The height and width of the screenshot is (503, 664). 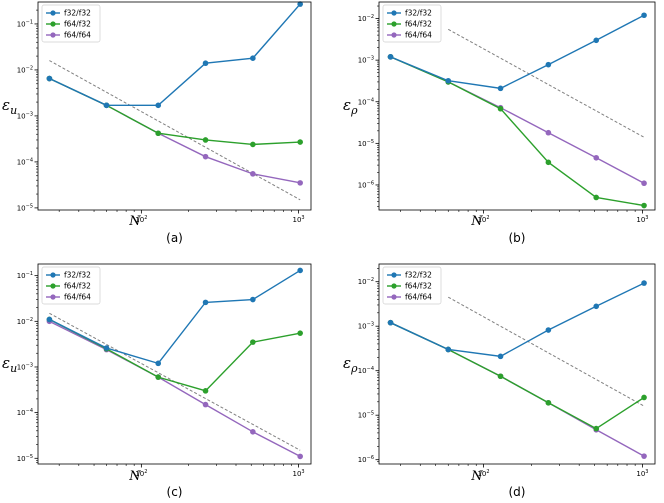 What do you see at coordinates (174, 238) in the screenshot?
I see `panel-caption: (a)` at bounding box center [174, 238].